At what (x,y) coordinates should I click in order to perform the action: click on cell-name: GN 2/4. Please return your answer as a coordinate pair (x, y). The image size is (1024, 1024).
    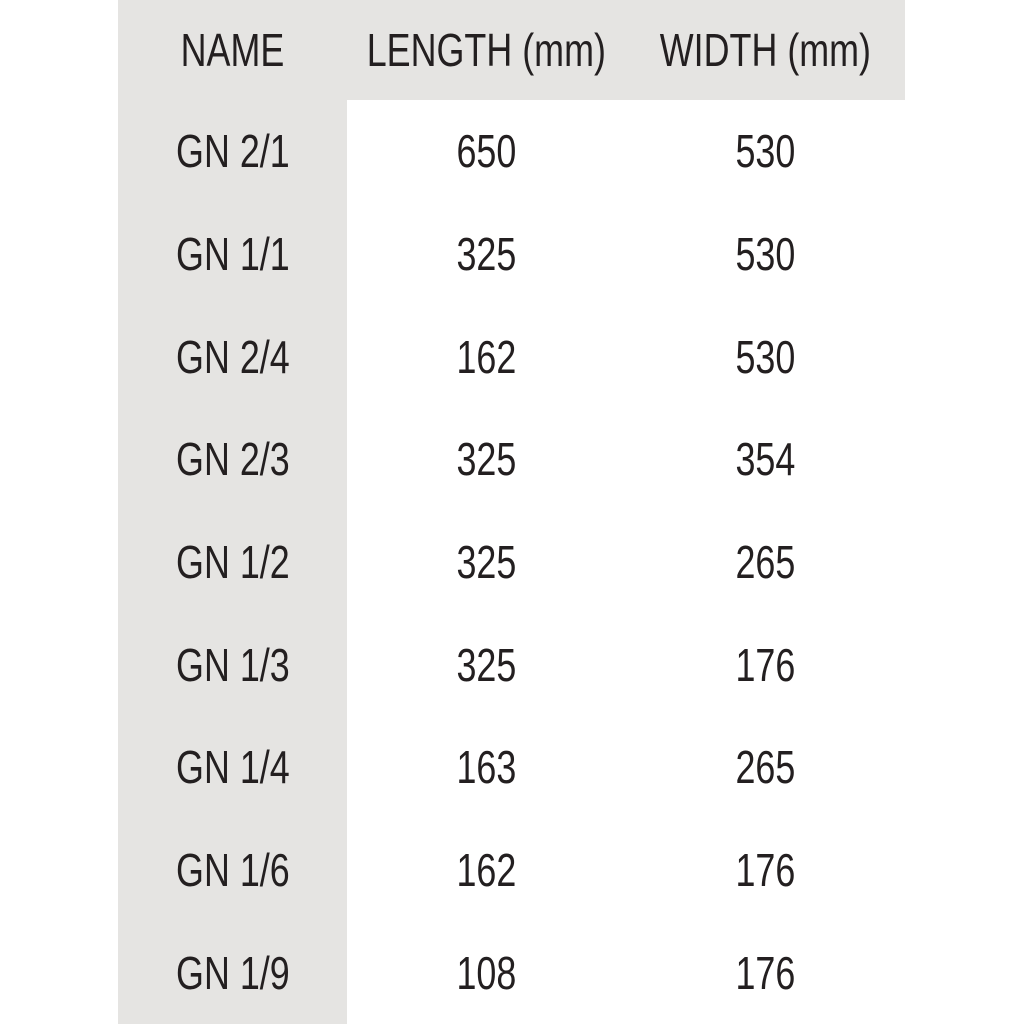
    Looking at the image, I should click on (232, 356).